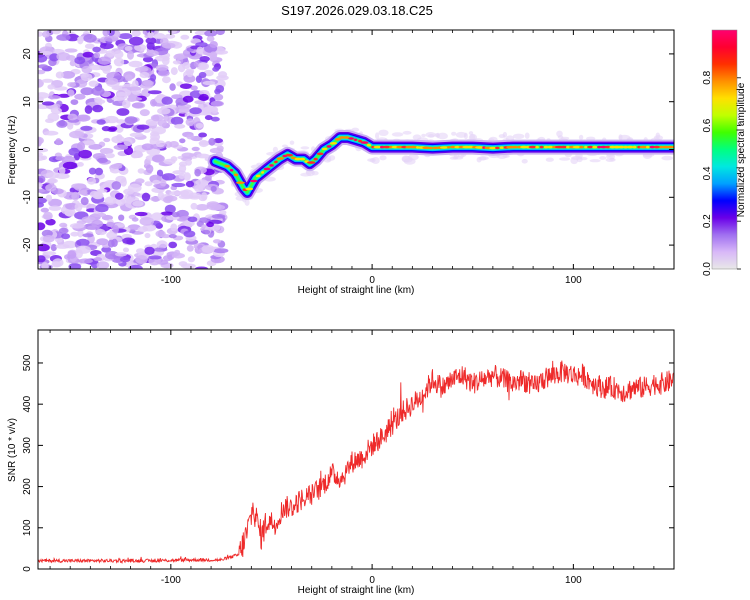 The width and height of the screenshot is (750, 600). What do you see at coordinates (27, 569) in the screenshot?
I see `snr-y-tick-label: 0` at bounding box center [27, 569].